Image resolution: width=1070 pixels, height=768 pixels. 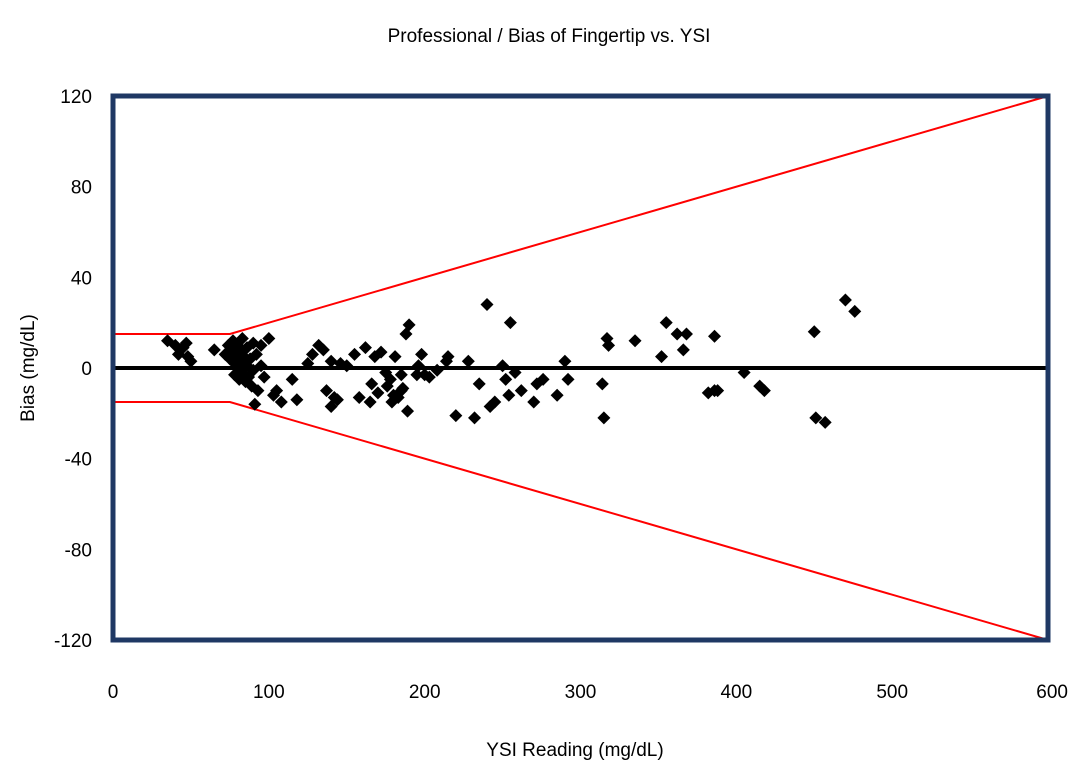 I want to click on x-tick-label: 200, so click(x=425, y=692).